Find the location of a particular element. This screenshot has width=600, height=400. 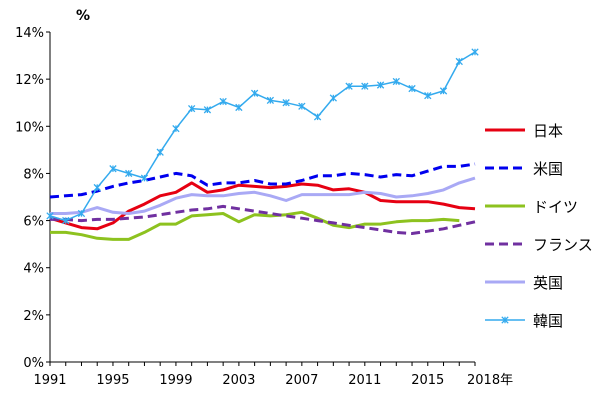

x-end-label: 2018年 is located at coordinates (490, 380).